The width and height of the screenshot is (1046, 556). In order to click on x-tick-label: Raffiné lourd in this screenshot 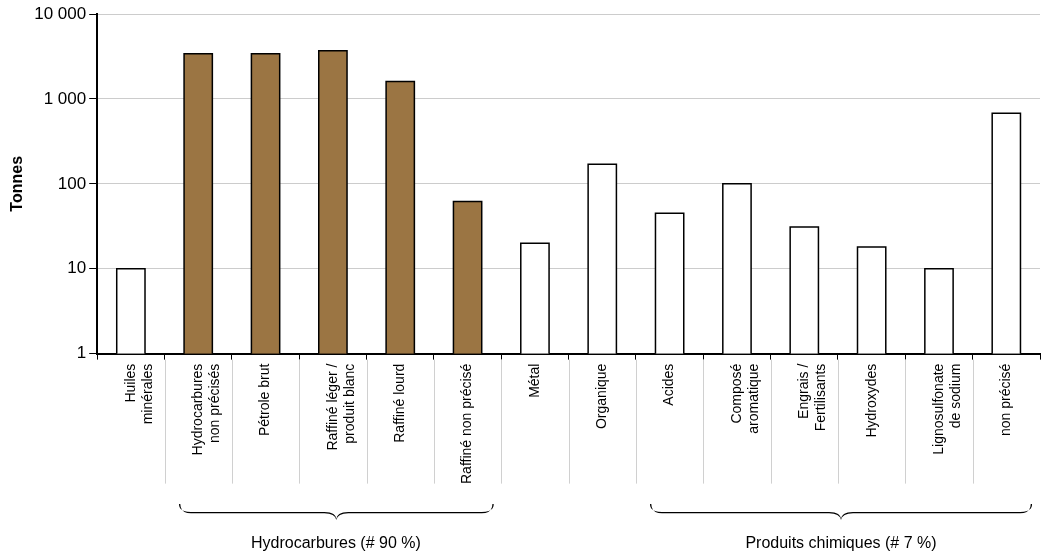, I will do `click(399, 403)`.